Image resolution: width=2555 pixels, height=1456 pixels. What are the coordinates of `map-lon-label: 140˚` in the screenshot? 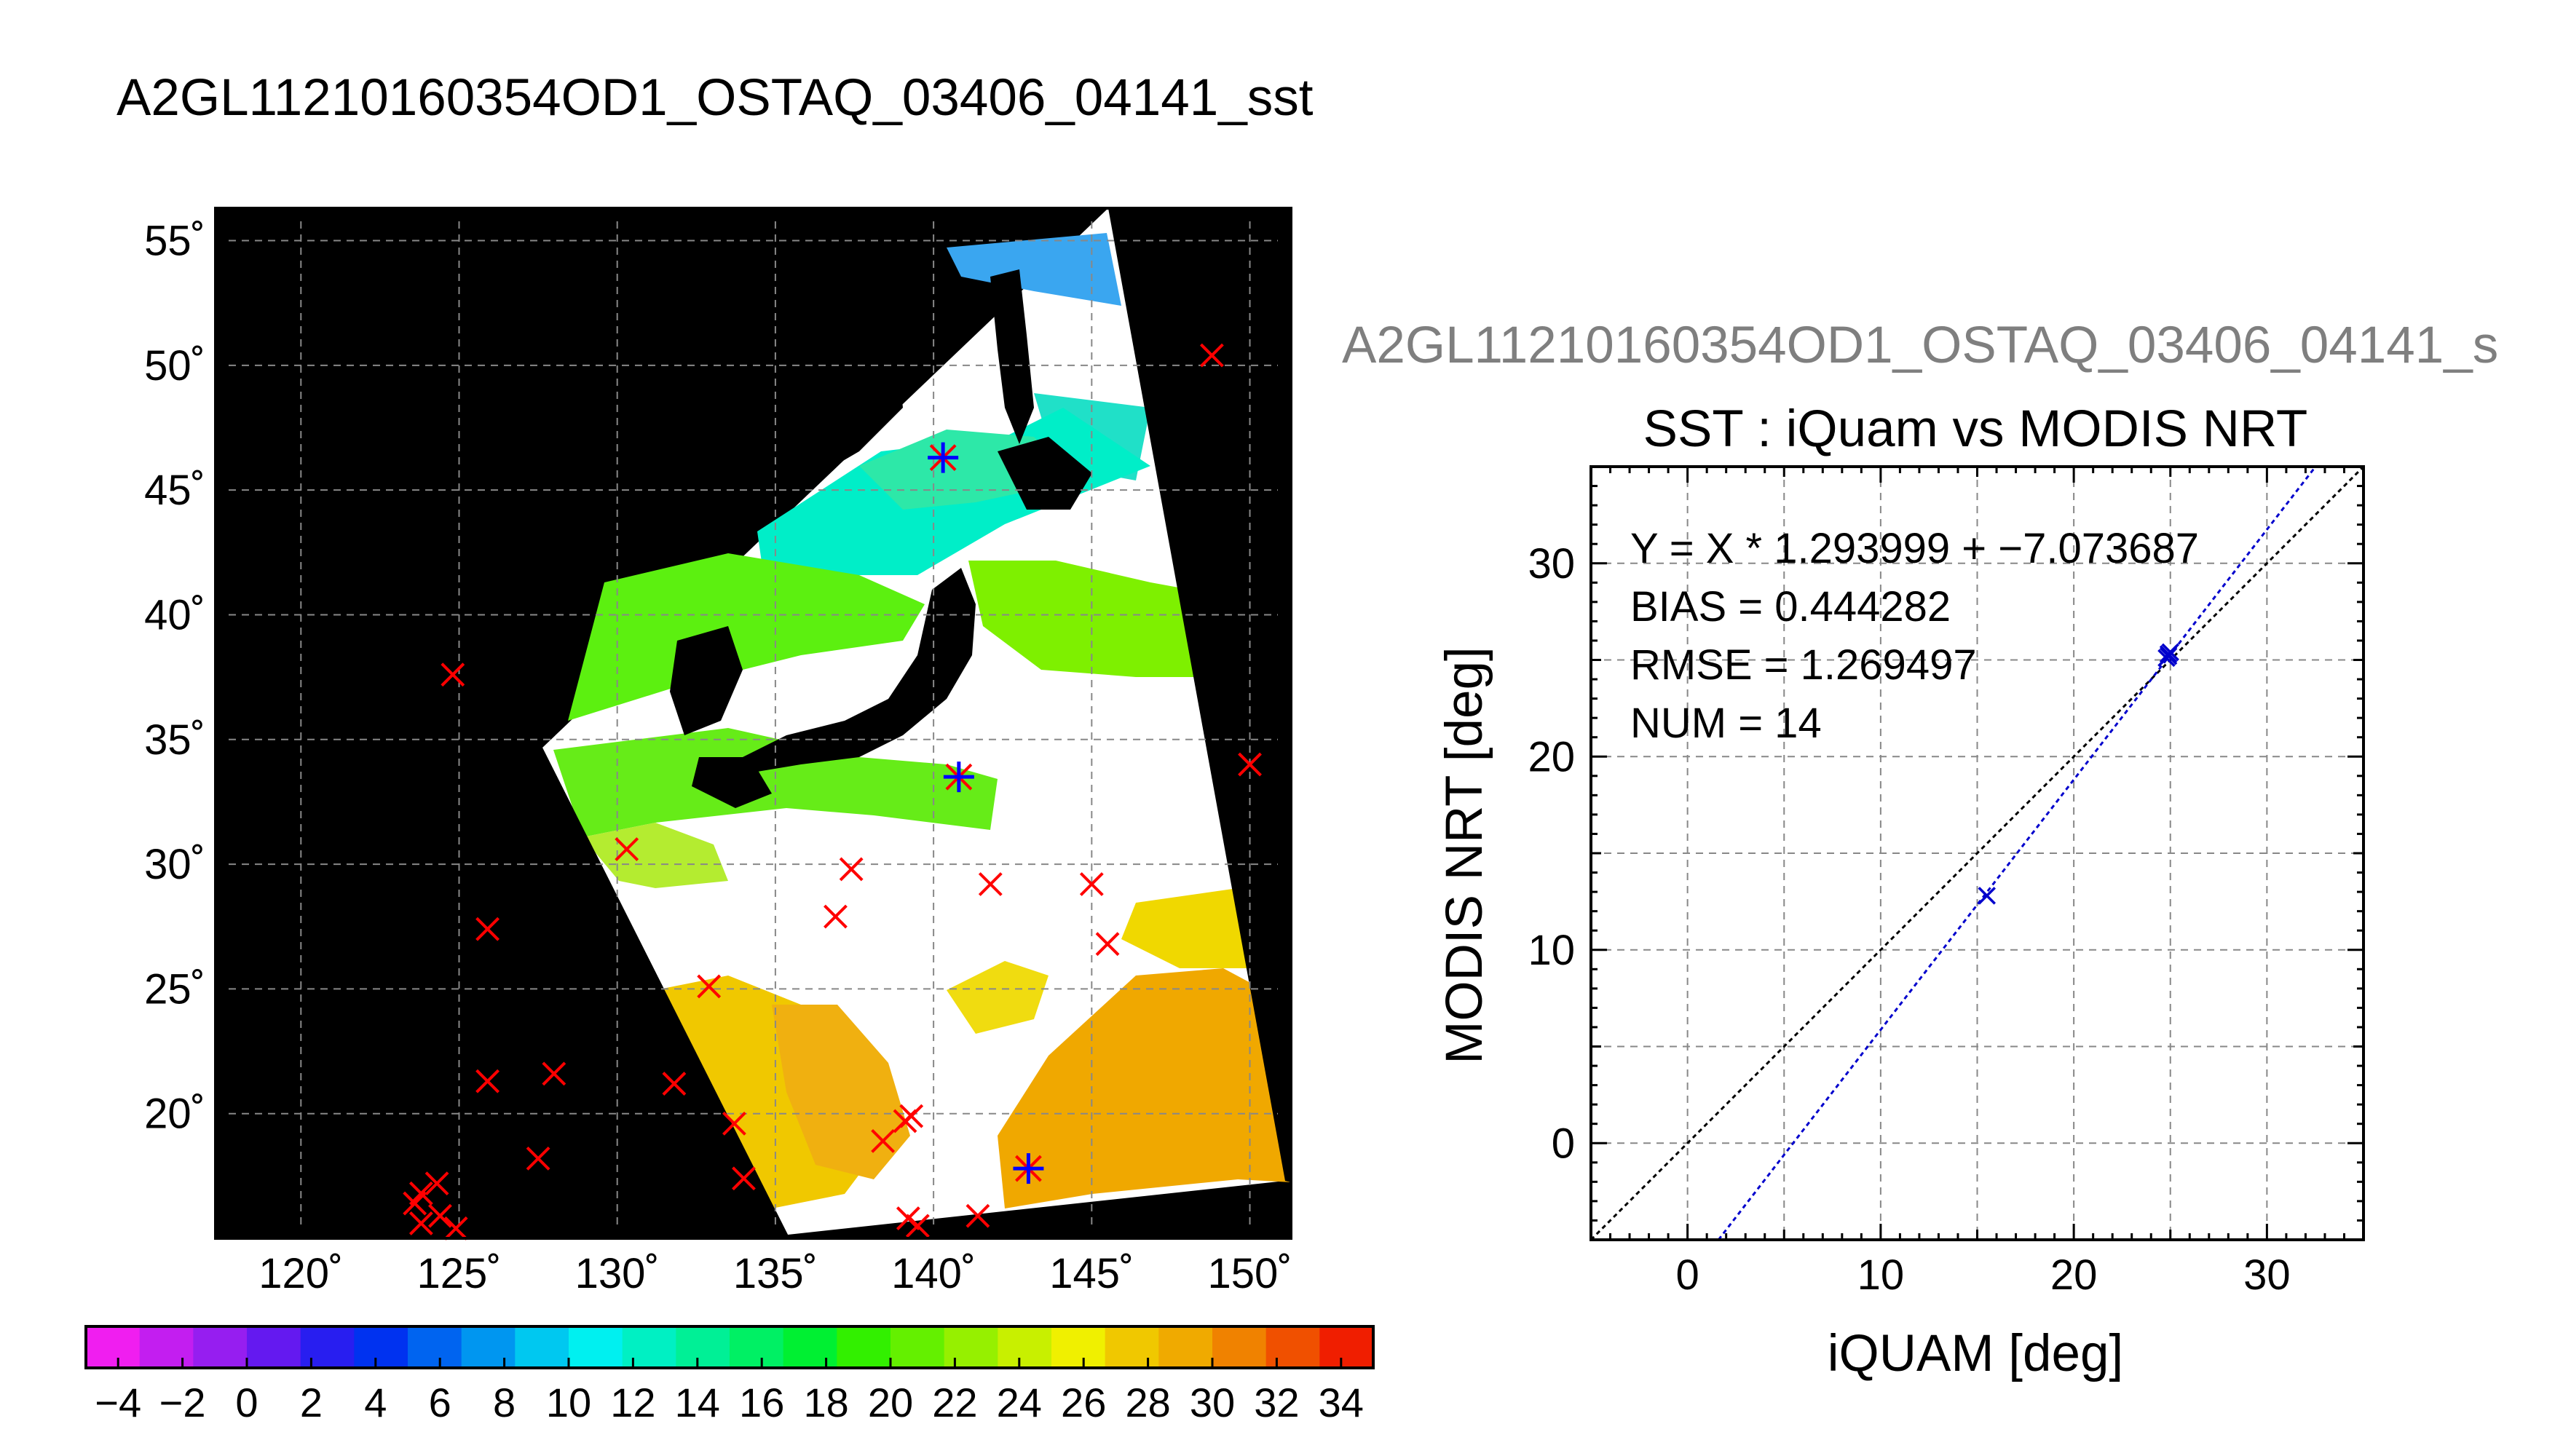 It's located at (933, 1273).